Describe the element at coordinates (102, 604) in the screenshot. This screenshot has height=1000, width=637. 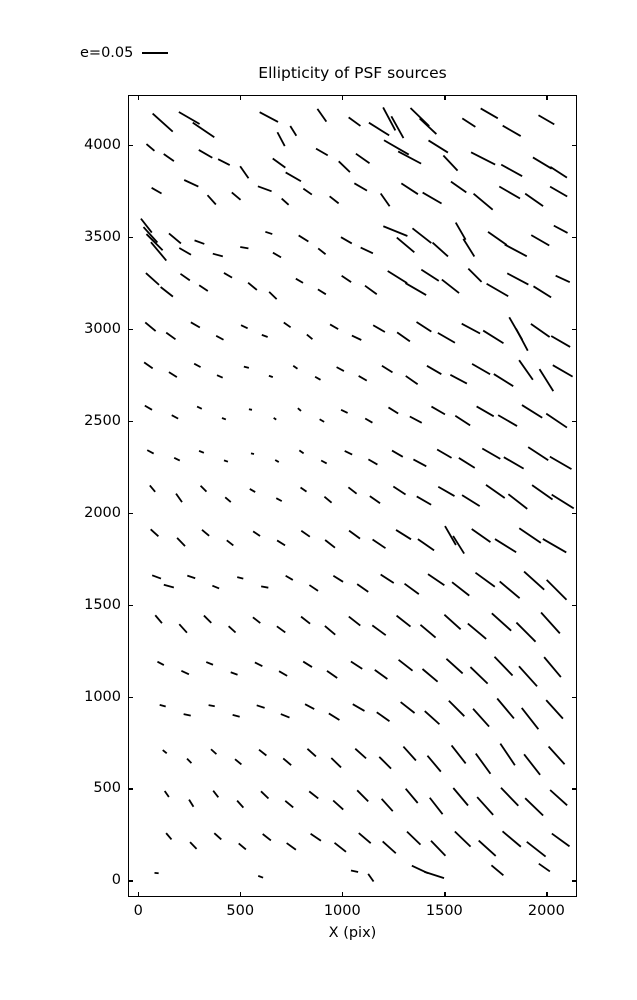
I see `y-axis-tick-label: 1500` at that location.